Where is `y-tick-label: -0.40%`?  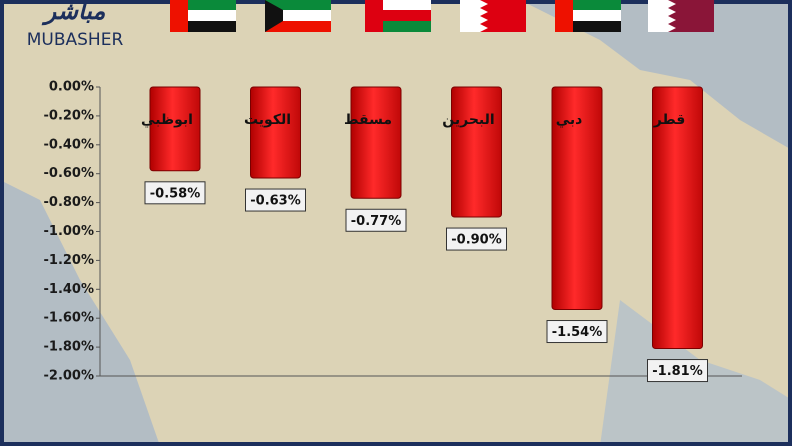
y-tick-label: -0.40% is located at coordinates (69, 144).